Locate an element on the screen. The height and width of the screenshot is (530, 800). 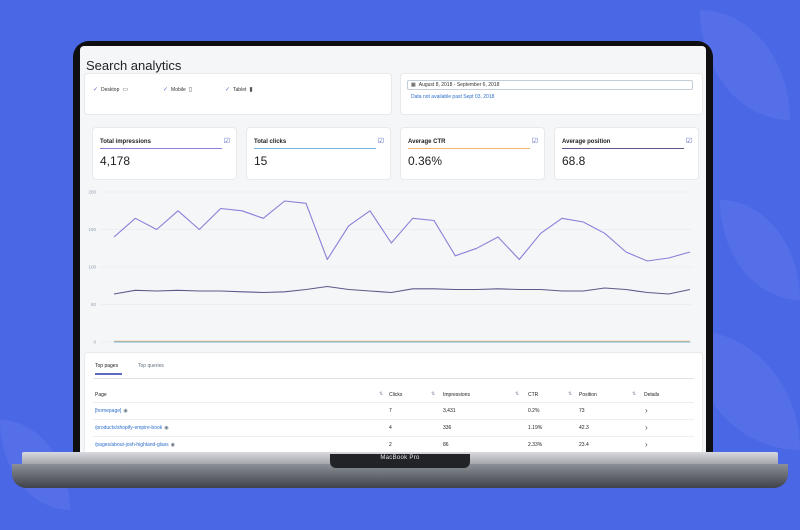
tab-active-underline is located at coordinates (108, 374).